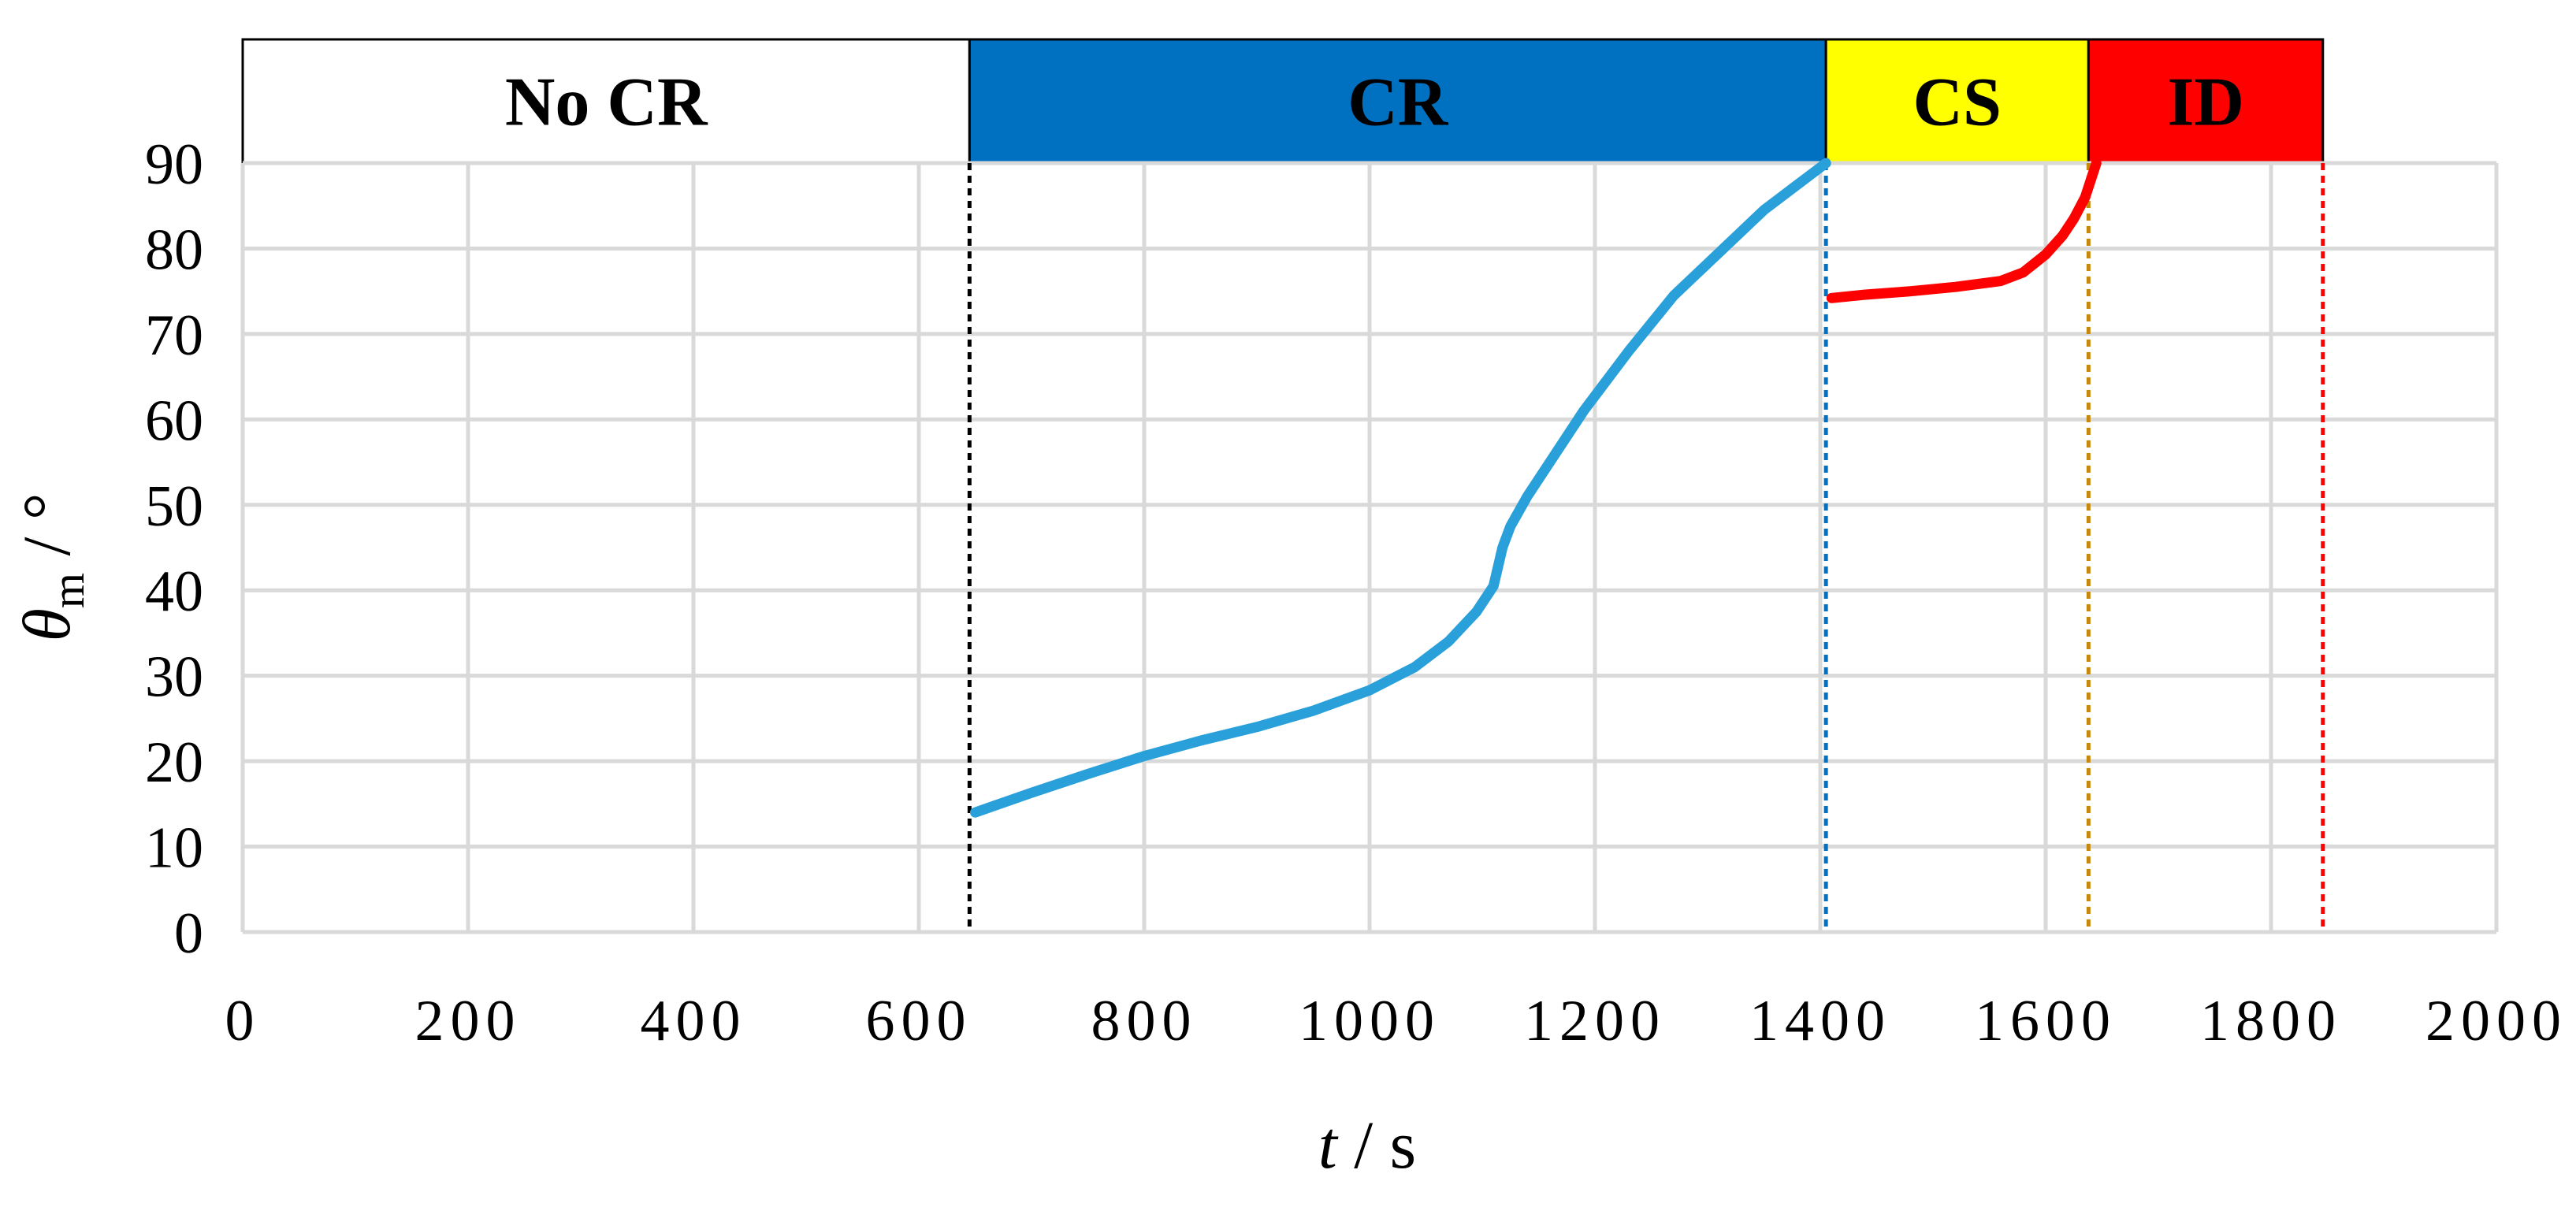 The width and height of the screenshot is (2576, 1207). What do you see at coordinates (174, 762) in the screenshot?
I see `y-tick-label: 20` at bounding box center [174, 762].